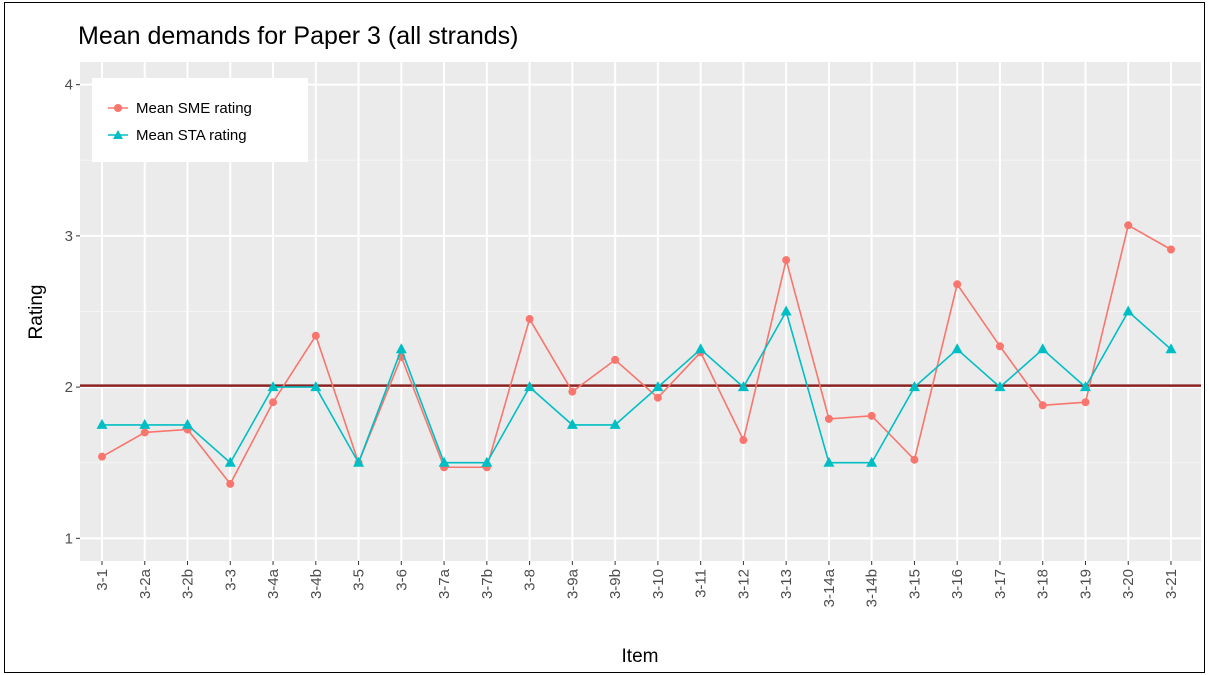 This screenshot has width=1209, height=675. I want to click on x-tick-label: 3-12, so click(743, 584).